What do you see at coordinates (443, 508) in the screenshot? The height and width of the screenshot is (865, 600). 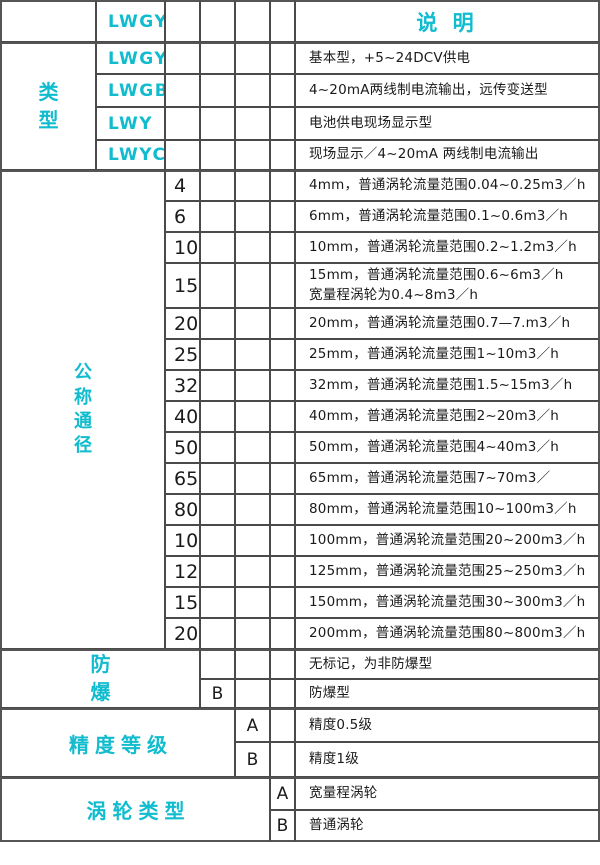 I see `row-description: 80mm，普通涡轮流量范围10~100m3／h` at bounding box center [443, 508].